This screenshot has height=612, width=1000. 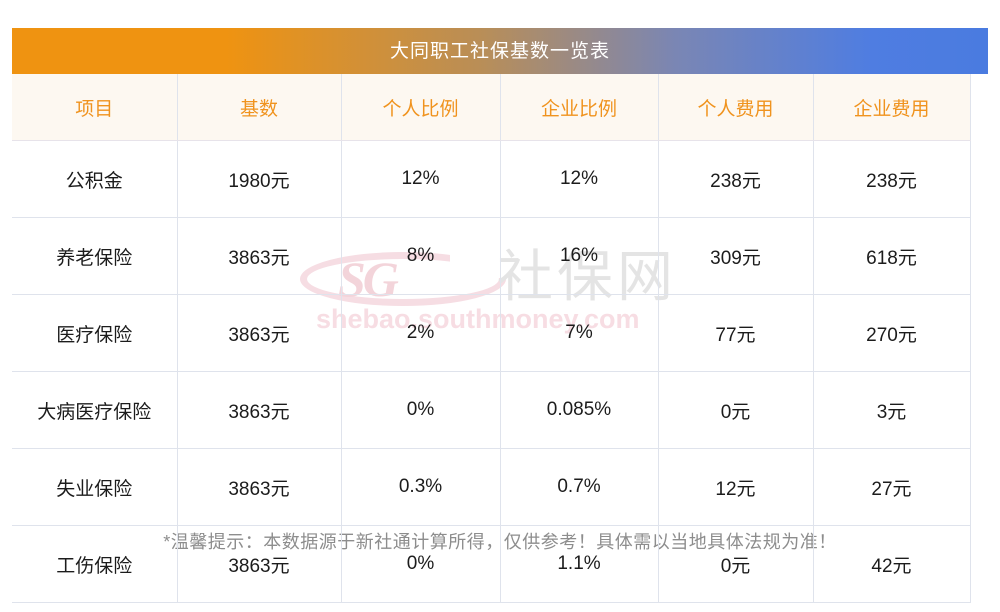 I want to click on column-header-personal-rate: 个人比例, so click(x=421, y=107).